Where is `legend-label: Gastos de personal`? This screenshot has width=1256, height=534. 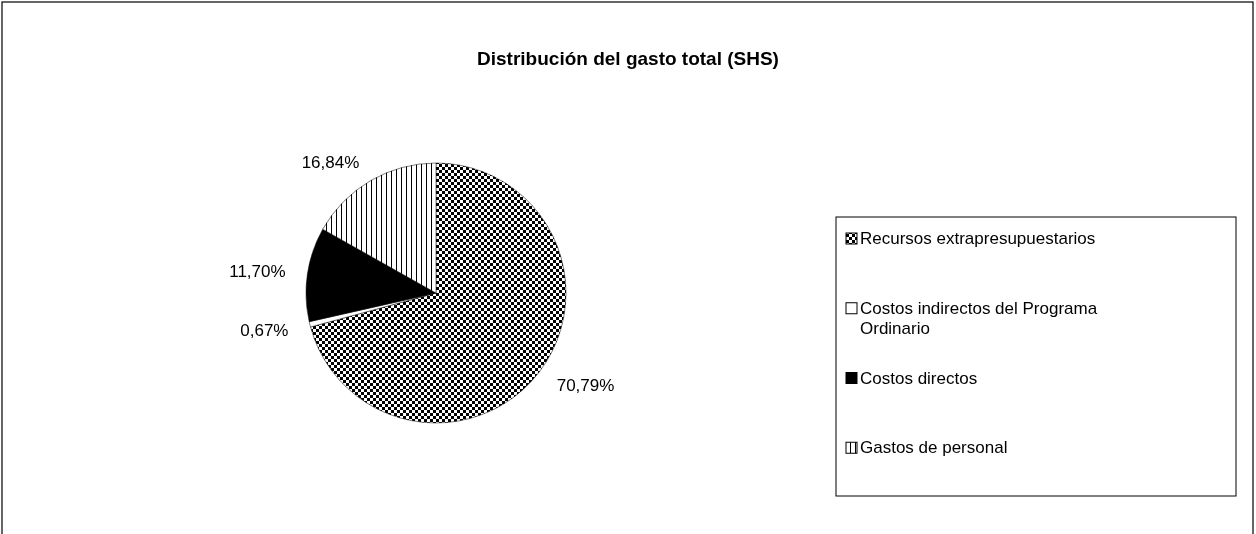
legend-label: Gastos de personal is located at coordinates (934, 448).